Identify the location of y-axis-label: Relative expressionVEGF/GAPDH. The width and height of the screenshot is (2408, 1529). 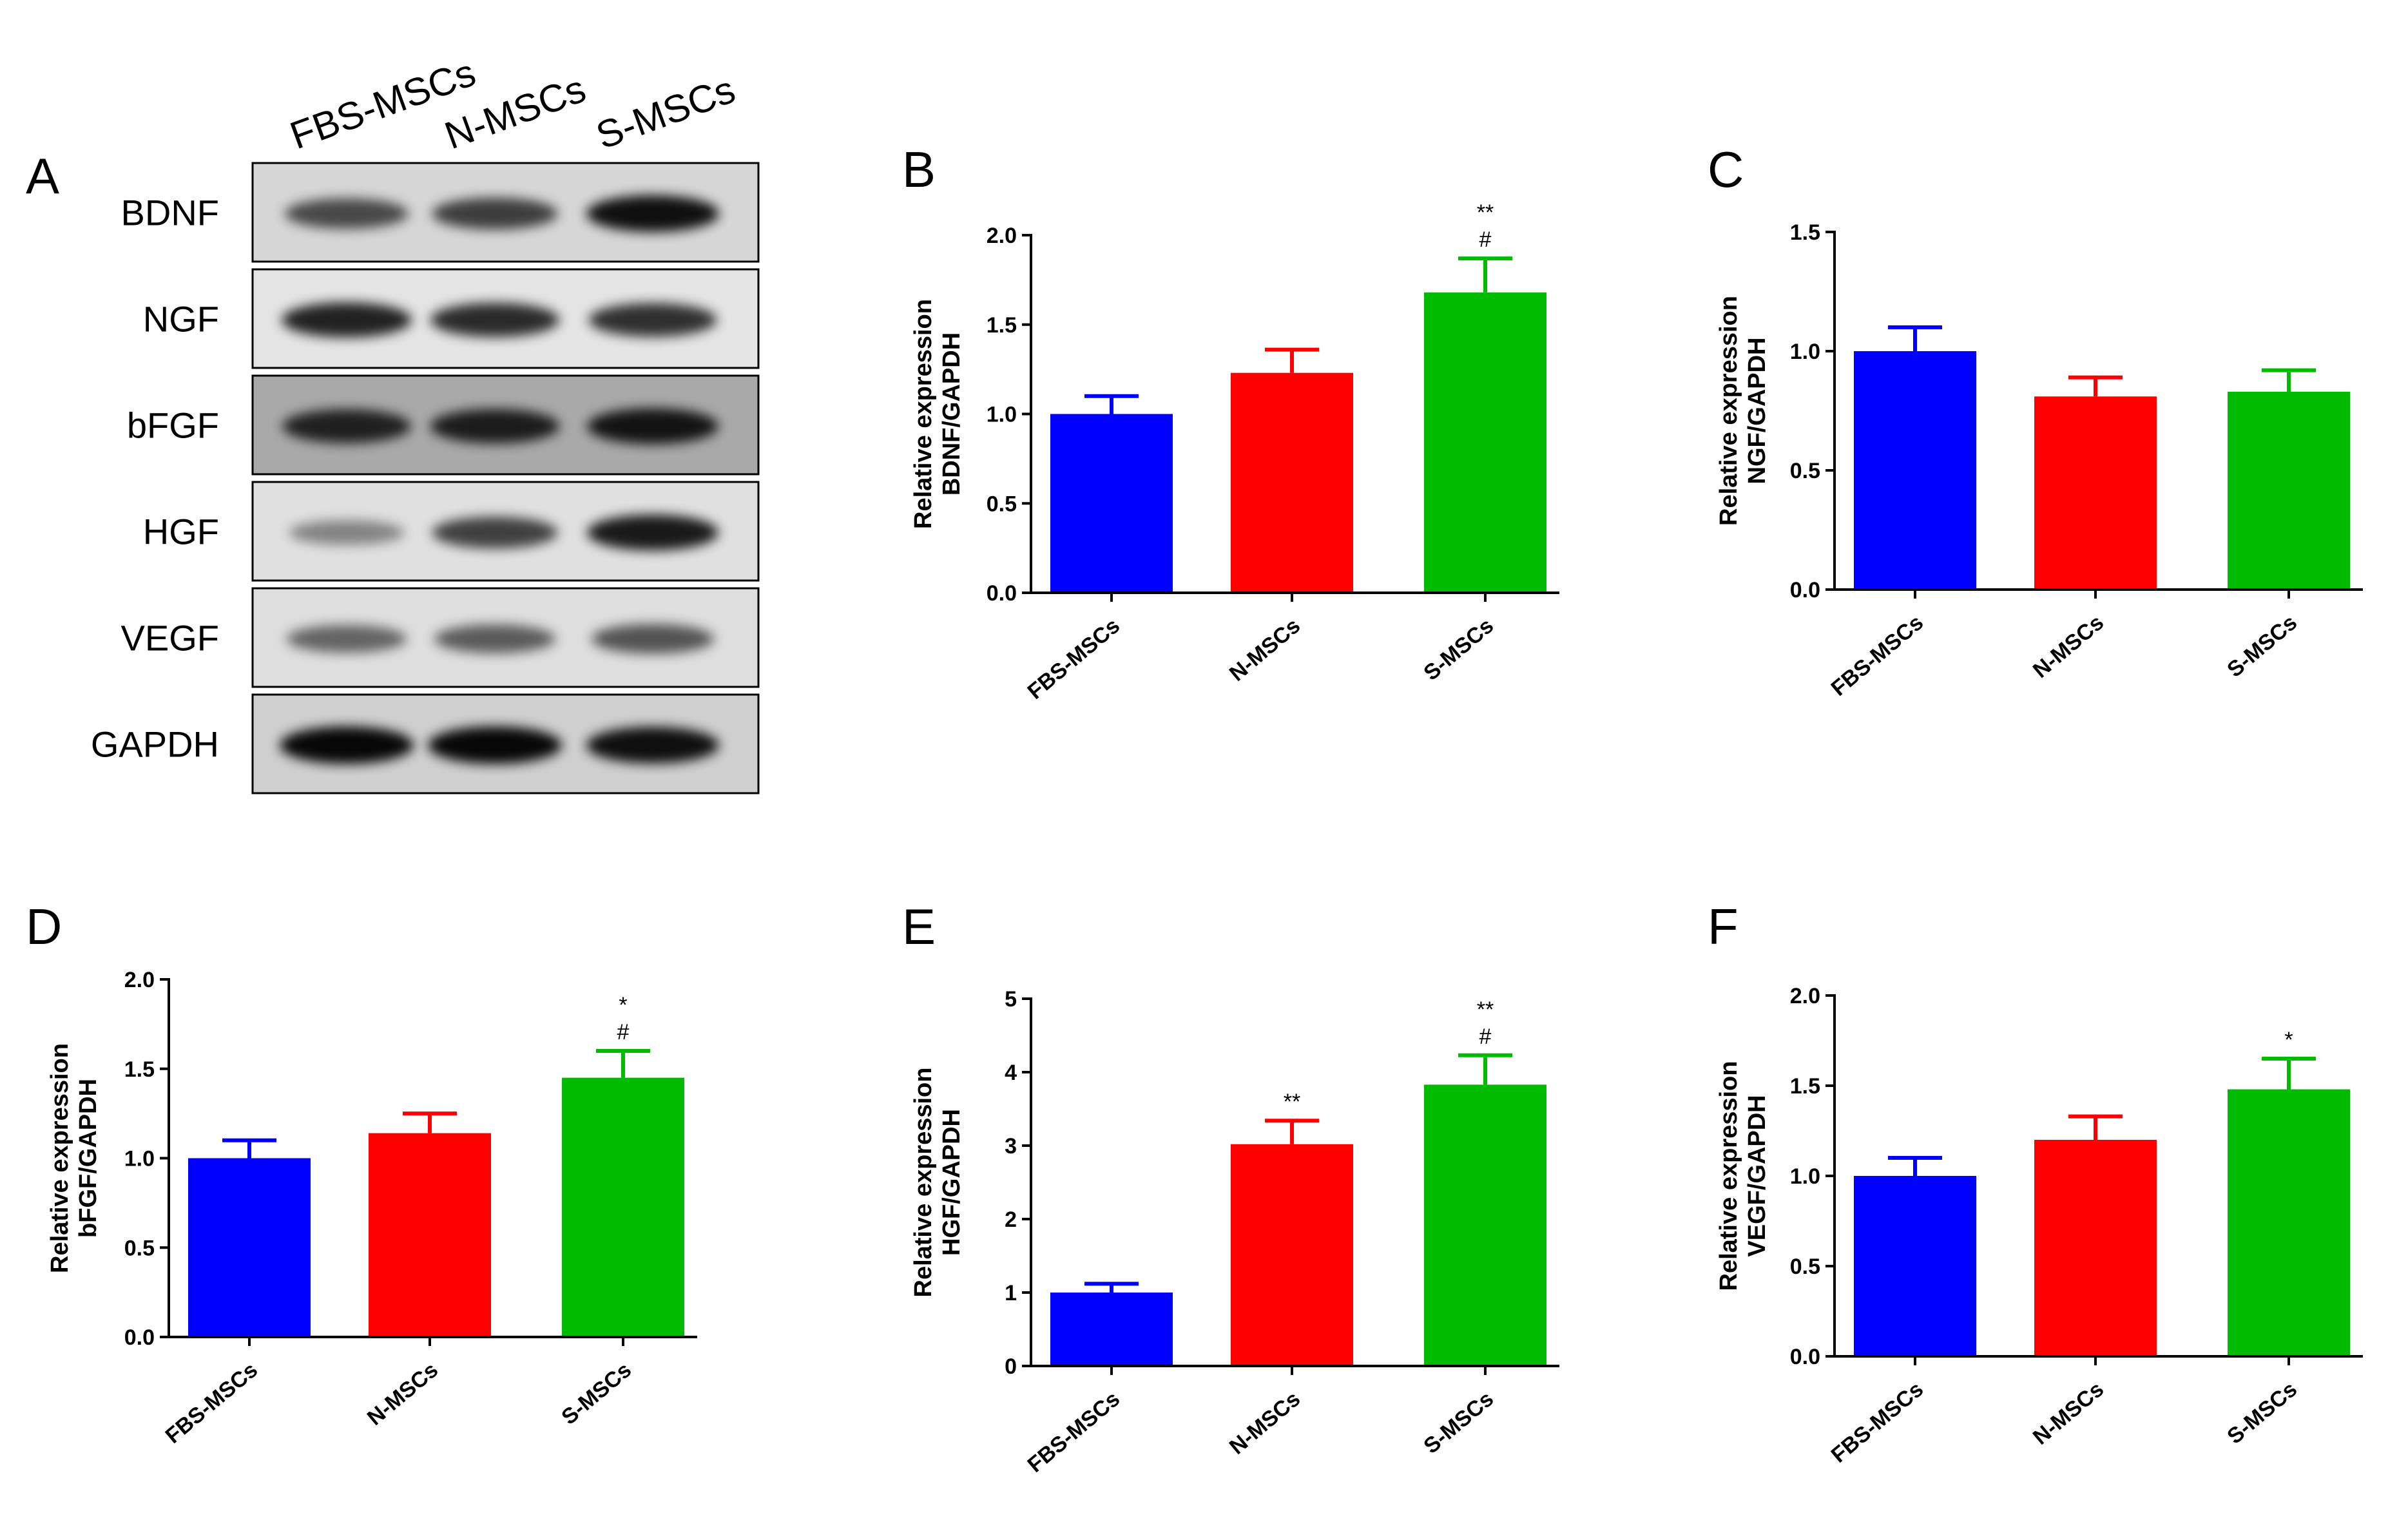
(1743, 1176).